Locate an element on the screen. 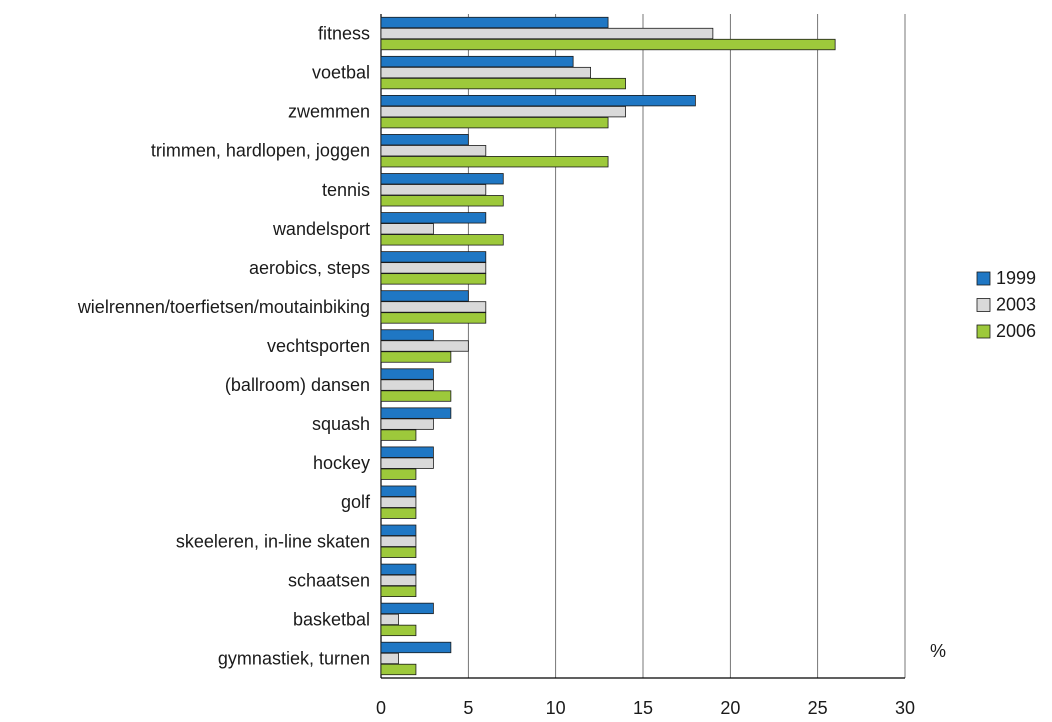 The image size is (1052, 722). unit-label: % is located at coordinates (938, 651).